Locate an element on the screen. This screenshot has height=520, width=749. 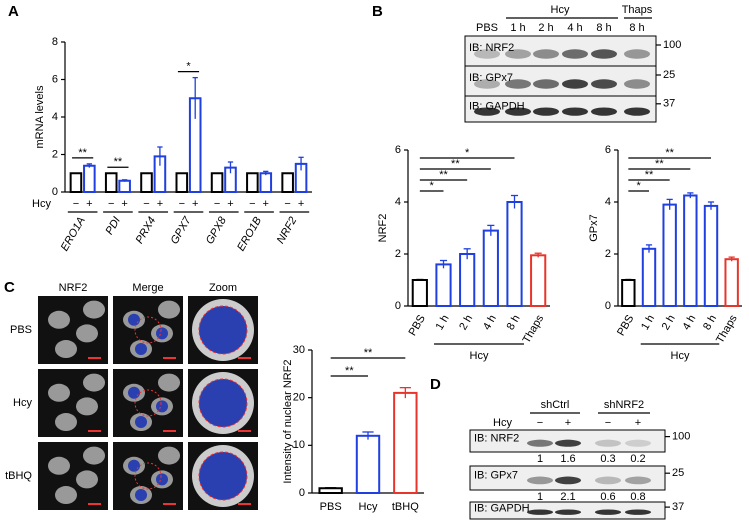
x-tick-label: 1 h is located at coordinates (443, 322).